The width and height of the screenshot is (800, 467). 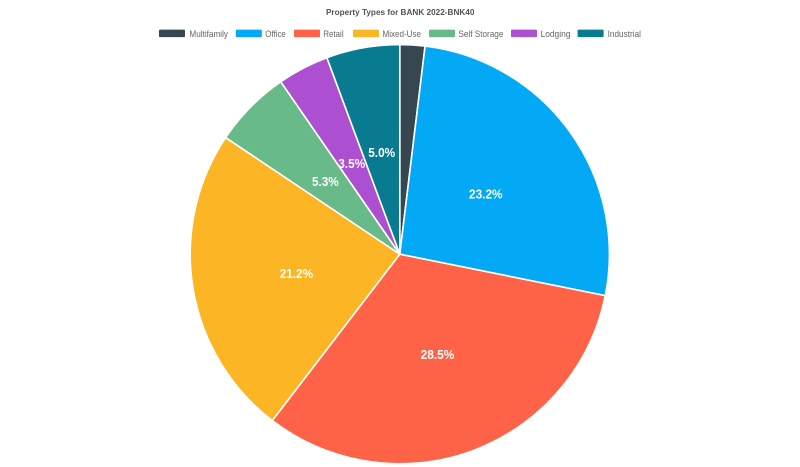 I want to click on svg-text:Property Types for BANK 2022-B: Property Types for BANK 2022-BNK40, so click(x=400, y=12).